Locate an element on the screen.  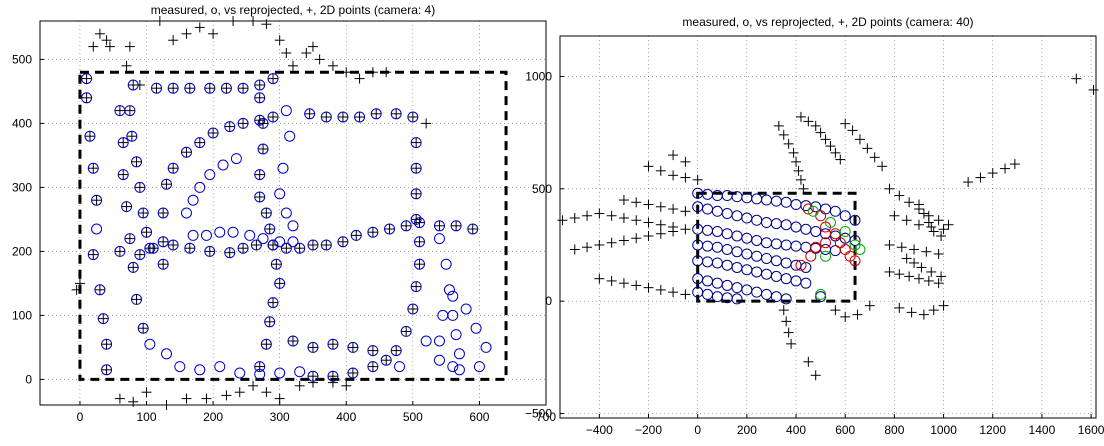
measured-point-green is located at coordinates (826, 256).